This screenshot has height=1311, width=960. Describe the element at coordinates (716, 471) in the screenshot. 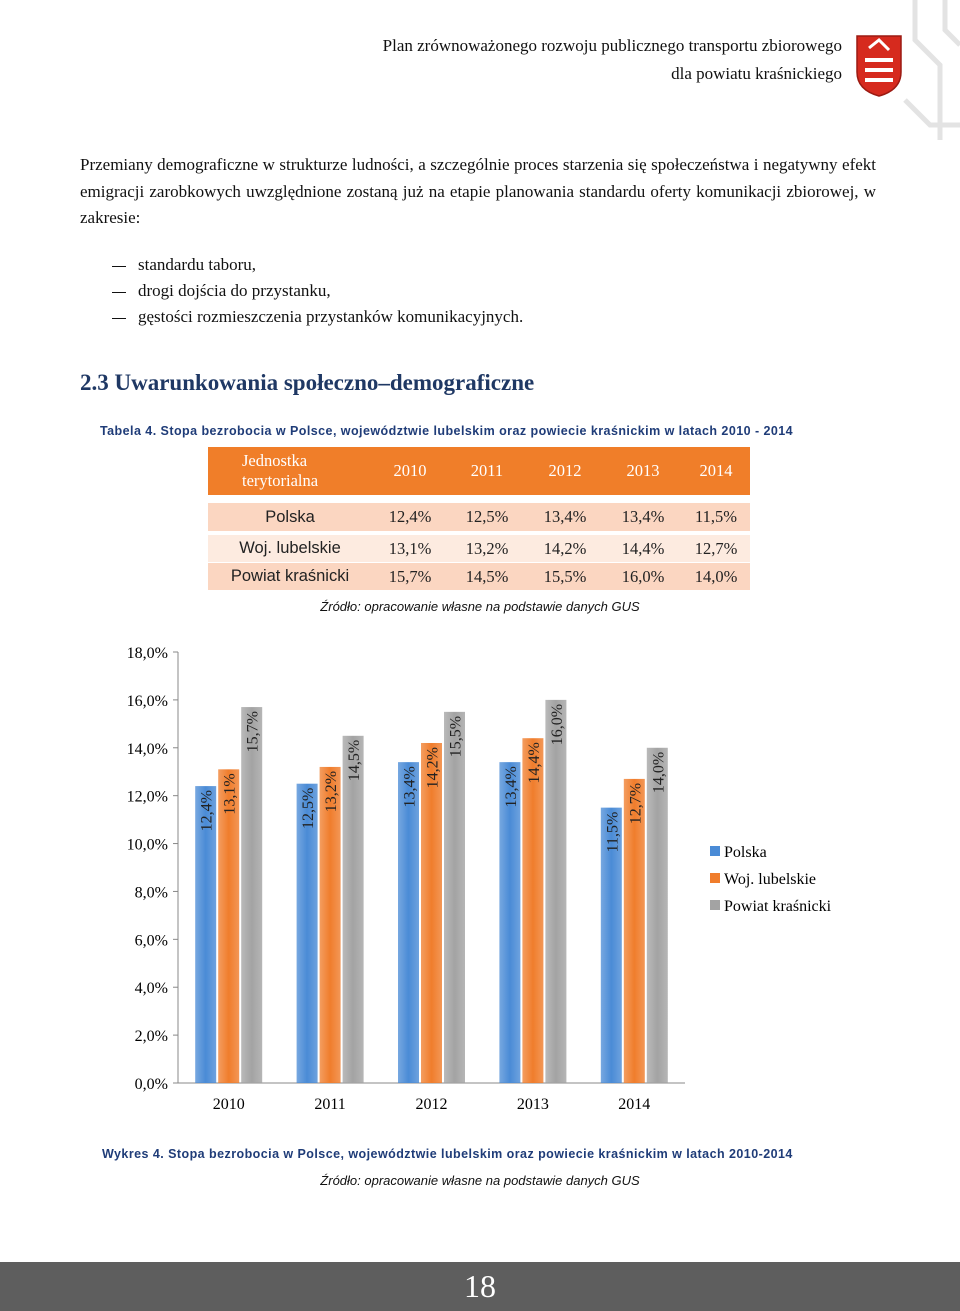

I see `table-header-cell: 2014` at that location.